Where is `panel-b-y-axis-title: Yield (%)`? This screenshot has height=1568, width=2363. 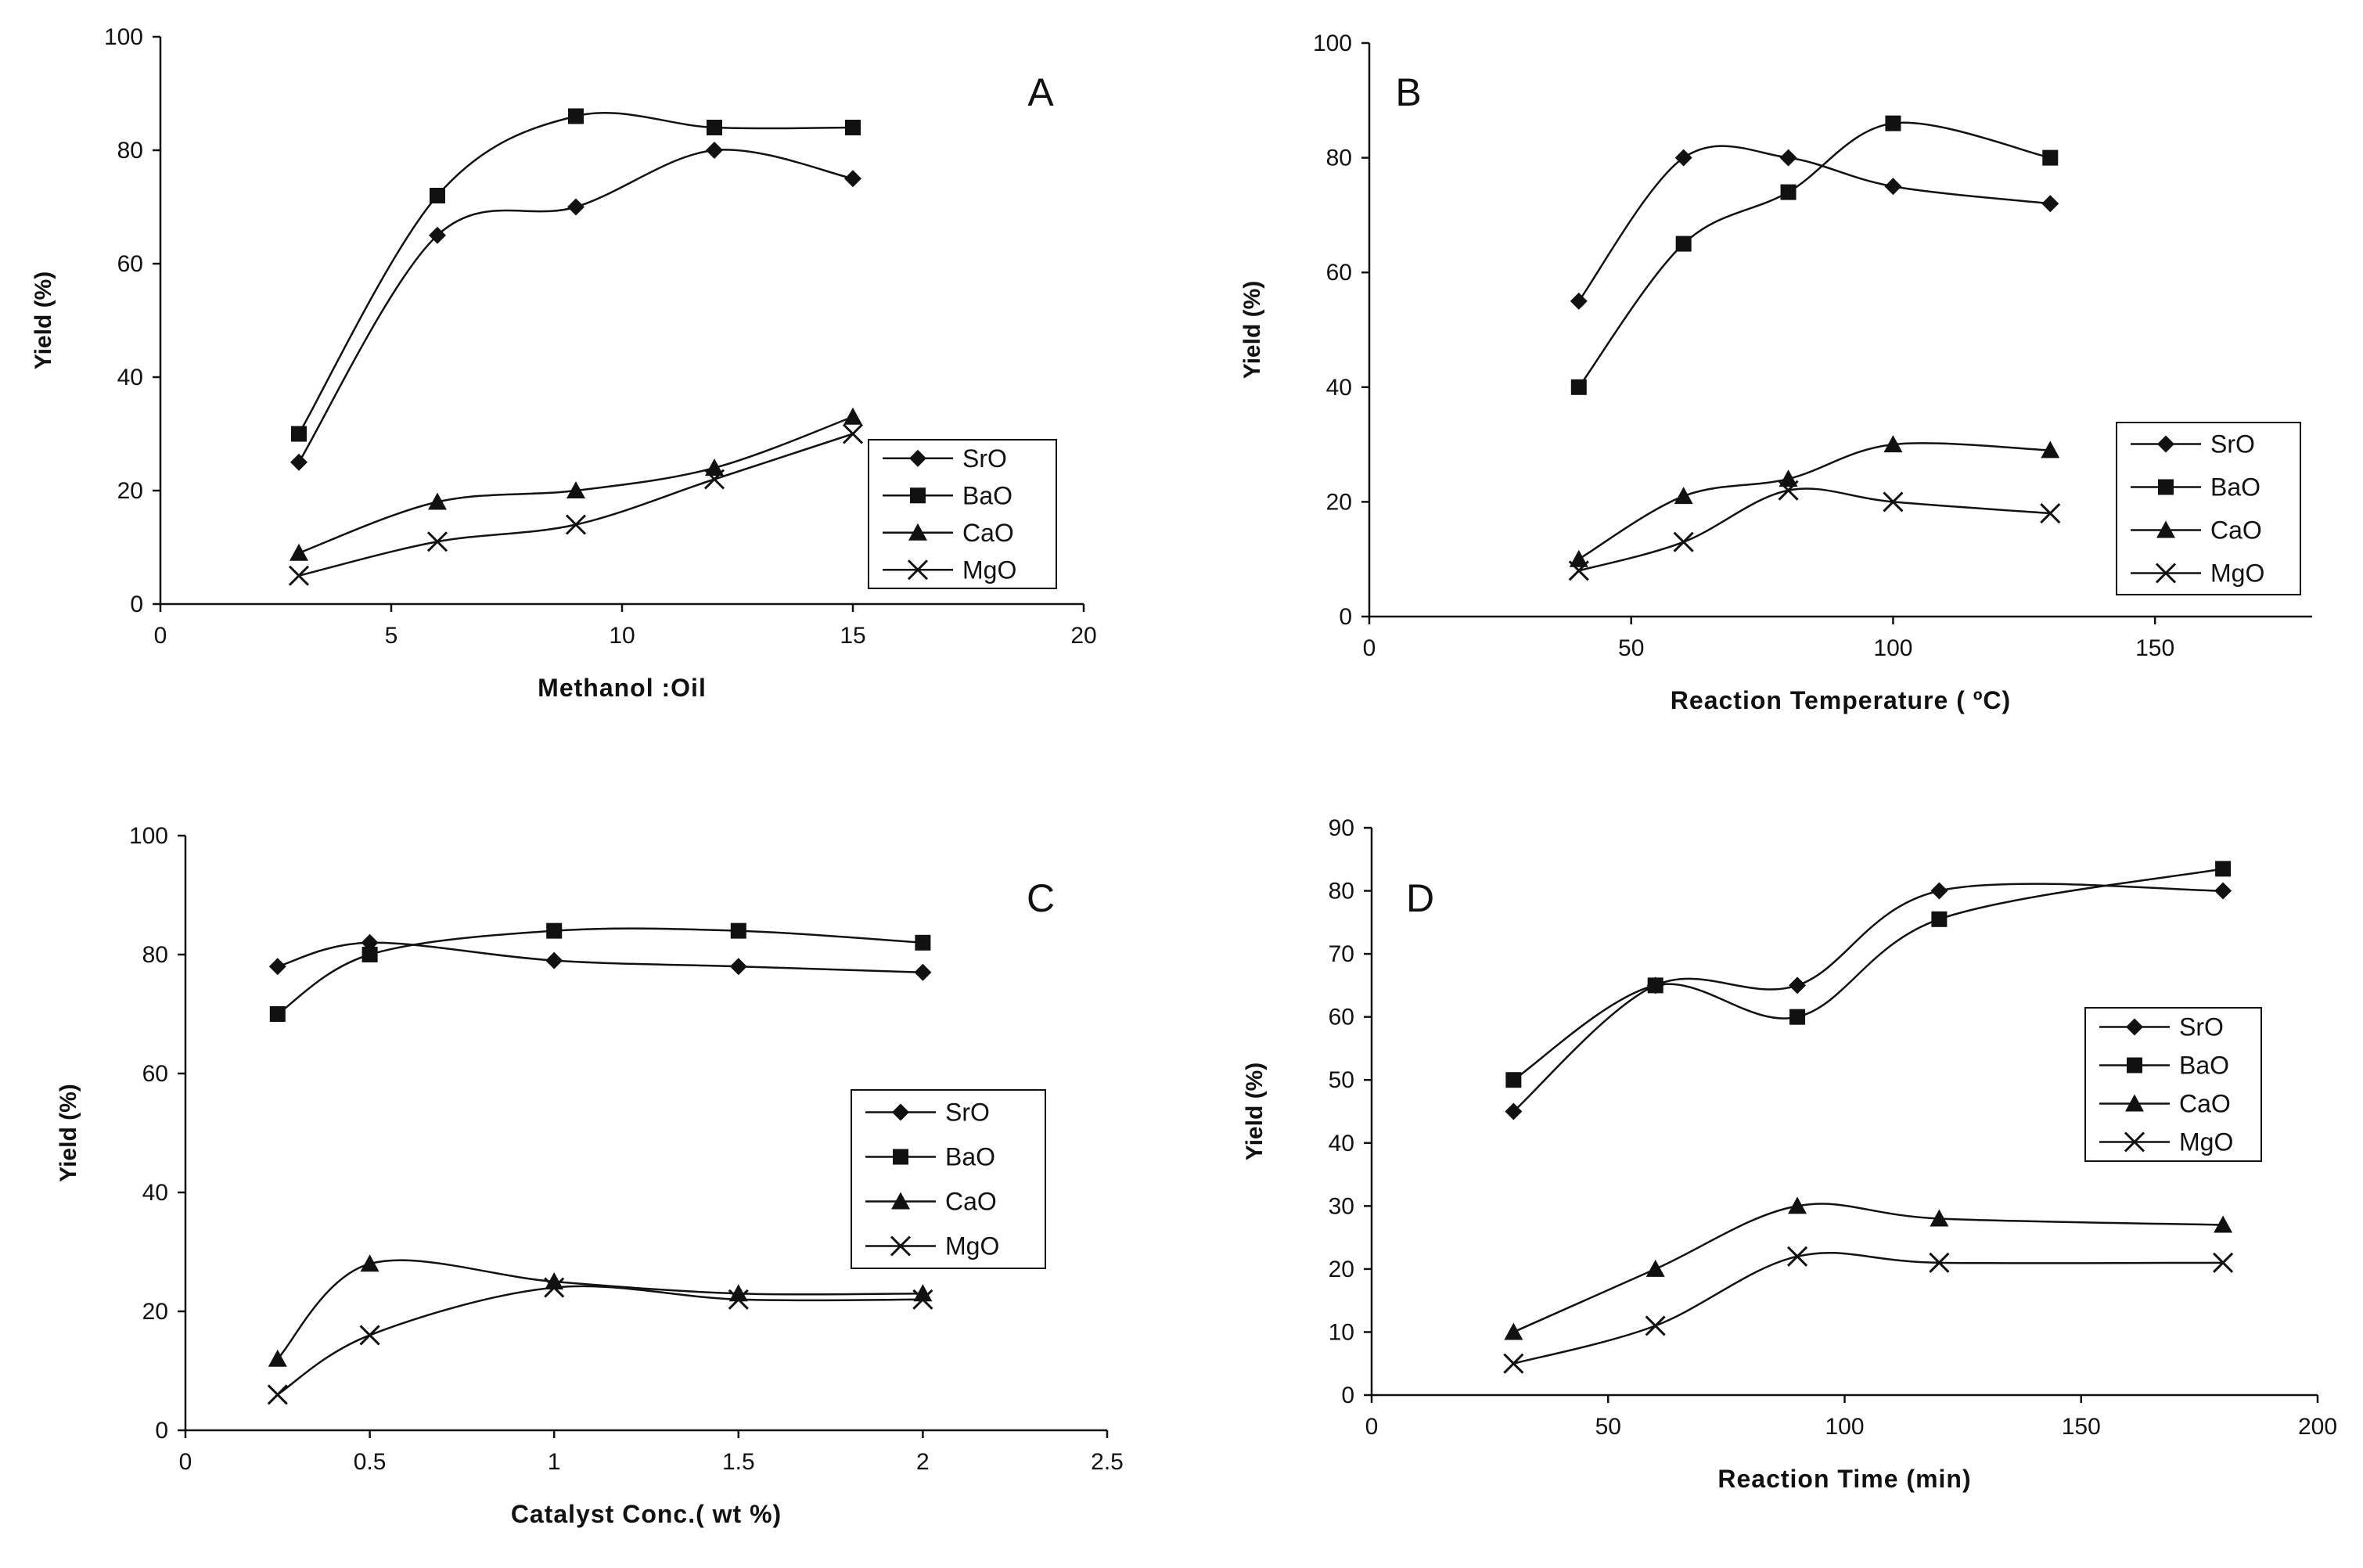
panel-b-y-axis-title: Yield (%) is located at coordinates (1252, 330).